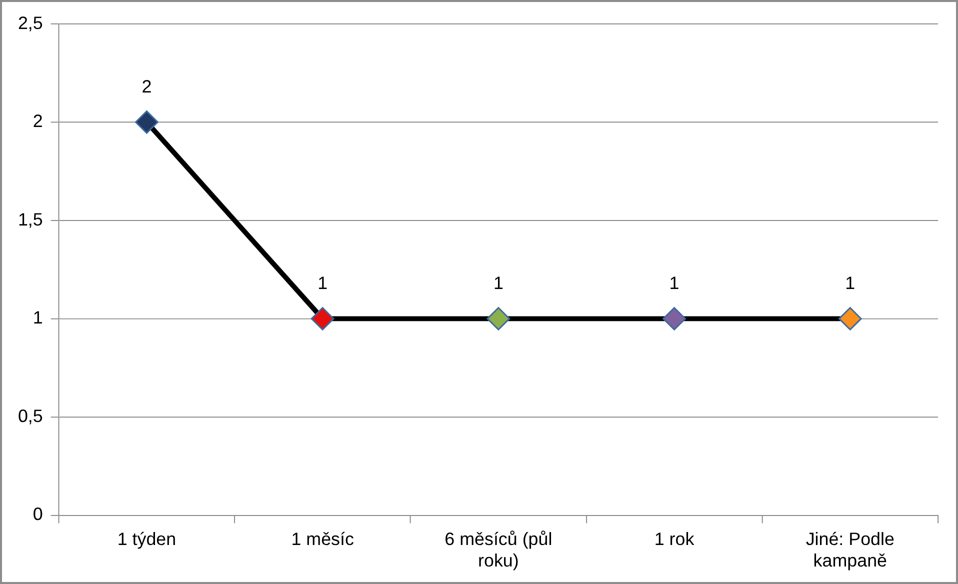 The height and width of the screenshot is (584, 958). I want to click on x-tick-label: Jiné: Podle kampaně, so click(850, 549).